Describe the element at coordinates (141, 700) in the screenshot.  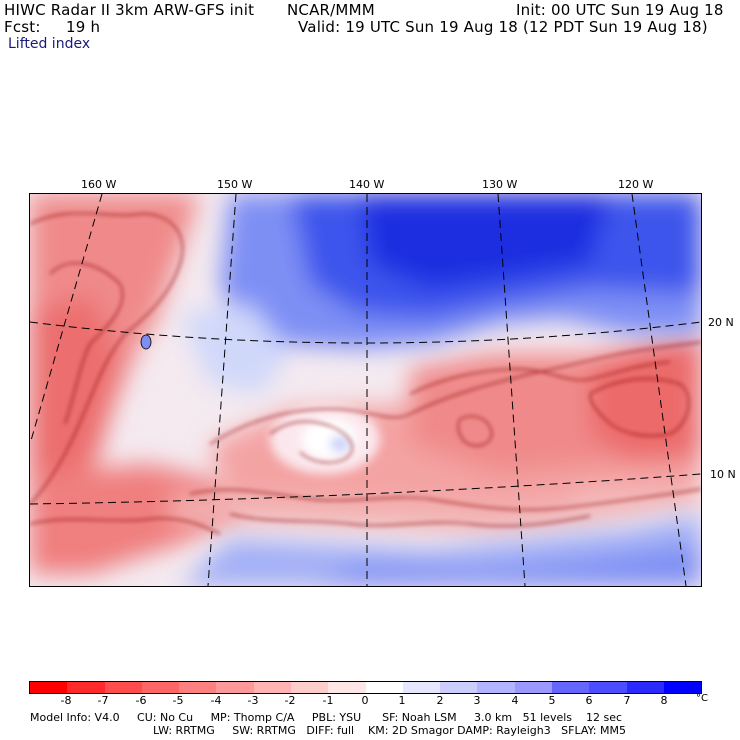
I see `colorbar-tick-label: -6` at that location.